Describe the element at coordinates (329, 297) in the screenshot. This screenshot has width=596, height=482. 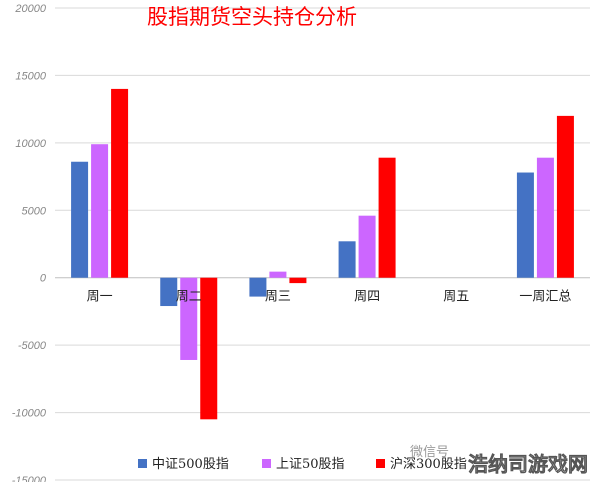
I see `x-axis-ticks: 周一 周二 周三 周四 周五 一周汇总` at that location.